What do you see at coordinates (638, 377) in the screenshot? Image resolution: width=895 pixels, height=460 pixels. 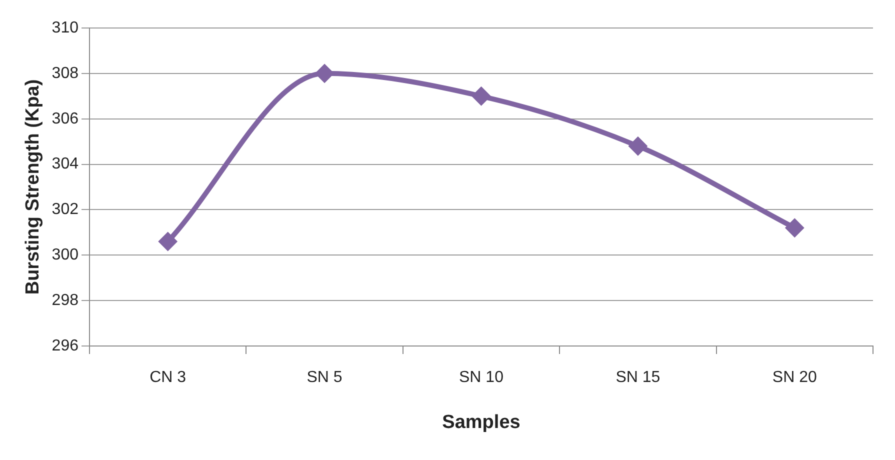 I see `x-tick-label: SN 15` at bounding box center [638, 377].